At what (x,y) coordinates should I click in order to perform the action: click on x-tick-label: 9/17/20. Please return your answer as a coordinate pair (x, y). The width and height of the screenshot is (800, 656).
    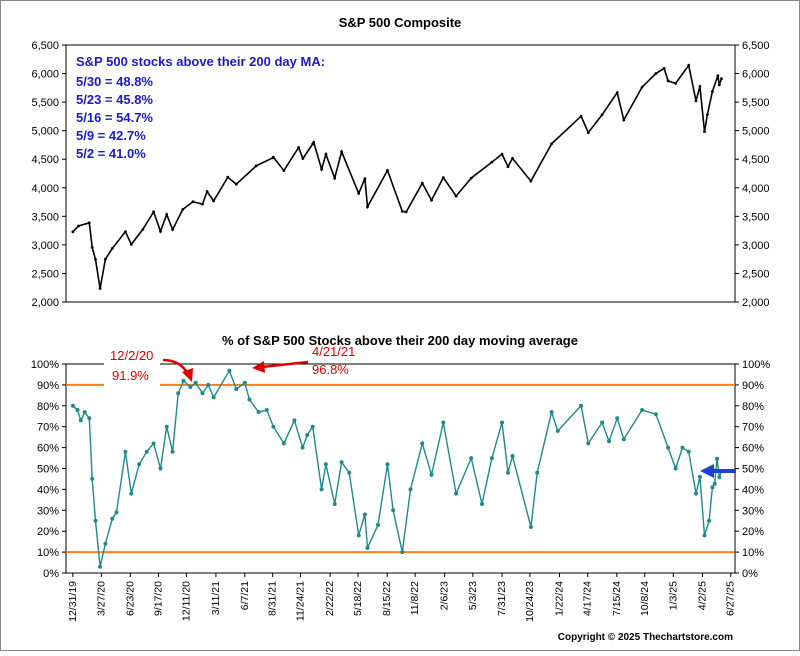
    Looking at the image, I should click on (159, 598).